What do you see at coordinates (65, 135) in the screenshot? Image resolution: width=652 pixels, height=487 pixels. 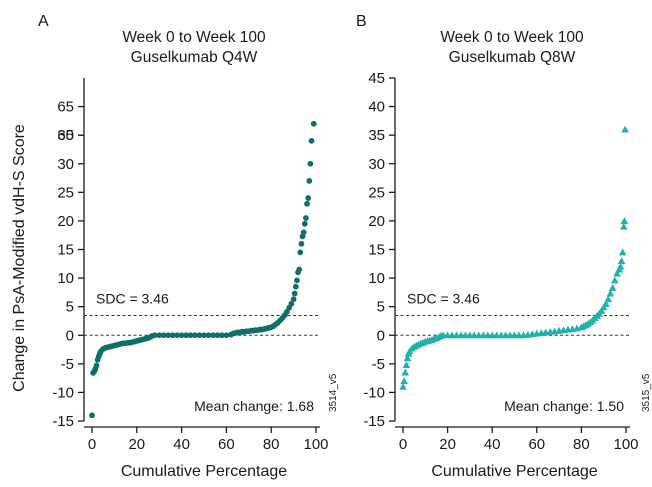 I see `y-tick-label: 60` at bounding box center [65, 135].